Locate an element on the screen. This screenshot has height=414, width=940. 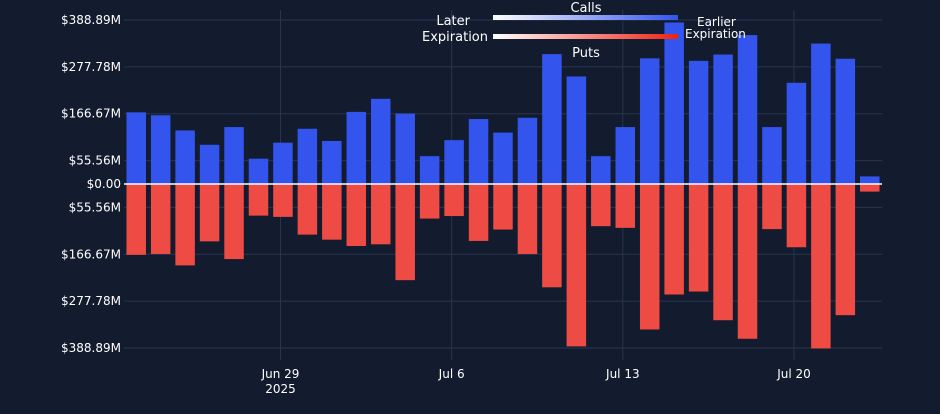
x-tick-sublabel: 2025 is located at coordinates (280, 389).